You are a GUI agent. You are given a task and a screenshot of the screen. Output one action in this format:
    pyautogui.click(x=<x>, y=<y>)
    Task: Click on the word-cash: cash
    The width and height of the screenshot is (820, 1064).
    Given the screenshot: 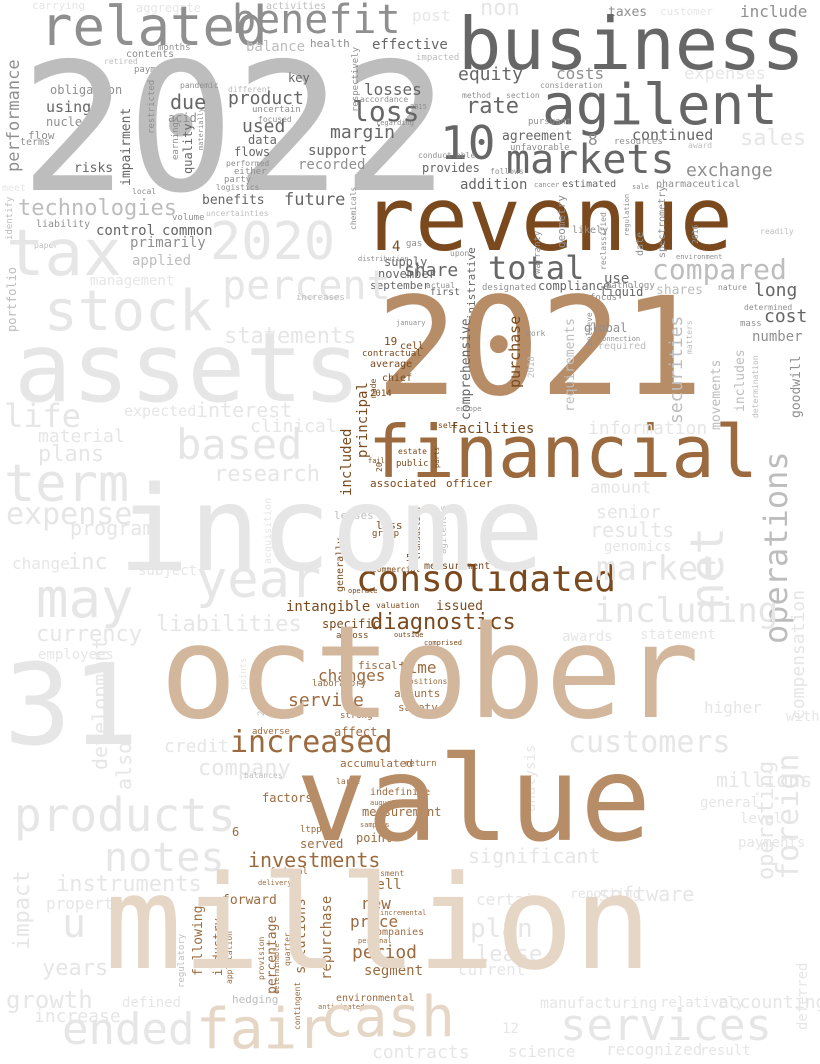 What is the action you would take?
    pyautogui.click(x=387, y=1017)
    